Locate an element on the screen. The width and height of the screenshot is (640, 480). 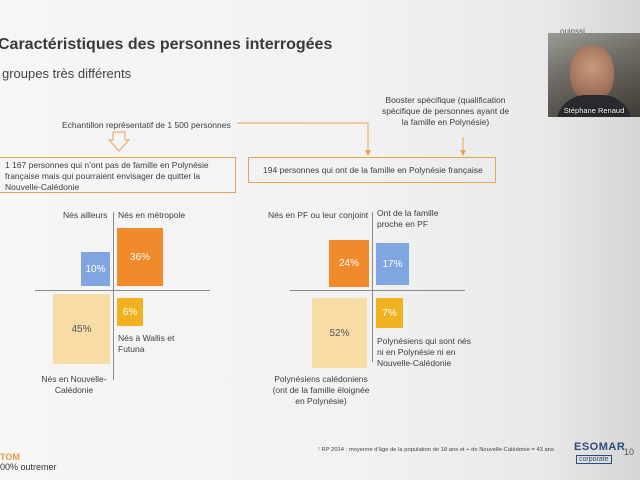
webcam-corner-text: ouinssi is located at coordinates (572, 31).